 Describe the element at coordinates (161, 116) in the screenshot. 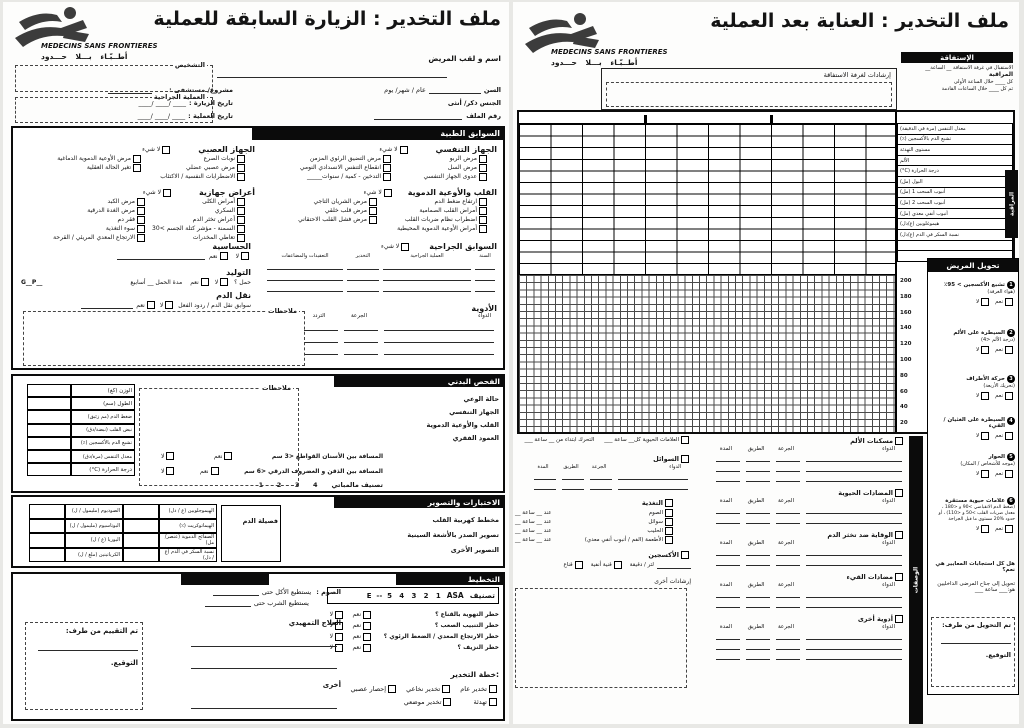

I see `operation-date-field: ____ /____ /____` at that location.